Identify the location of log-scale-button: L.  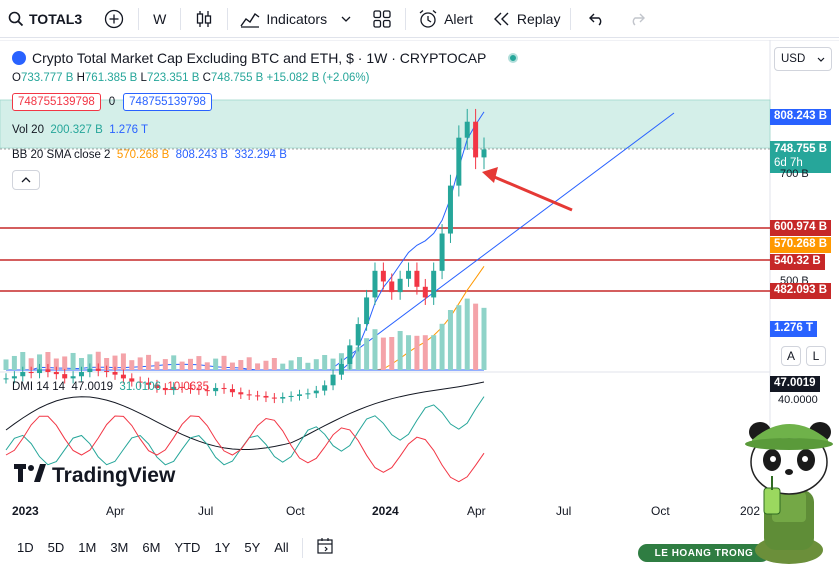
(816, 356).